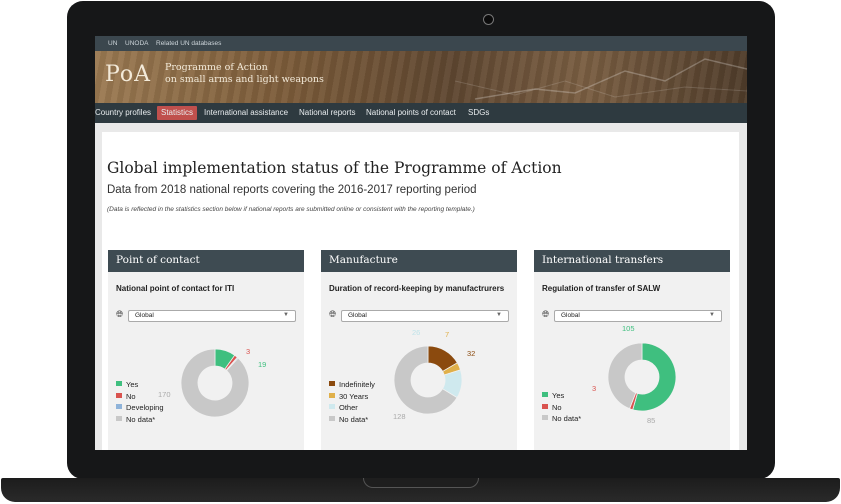  I want to click on data-label-no-data: 170, so click(164, 394).